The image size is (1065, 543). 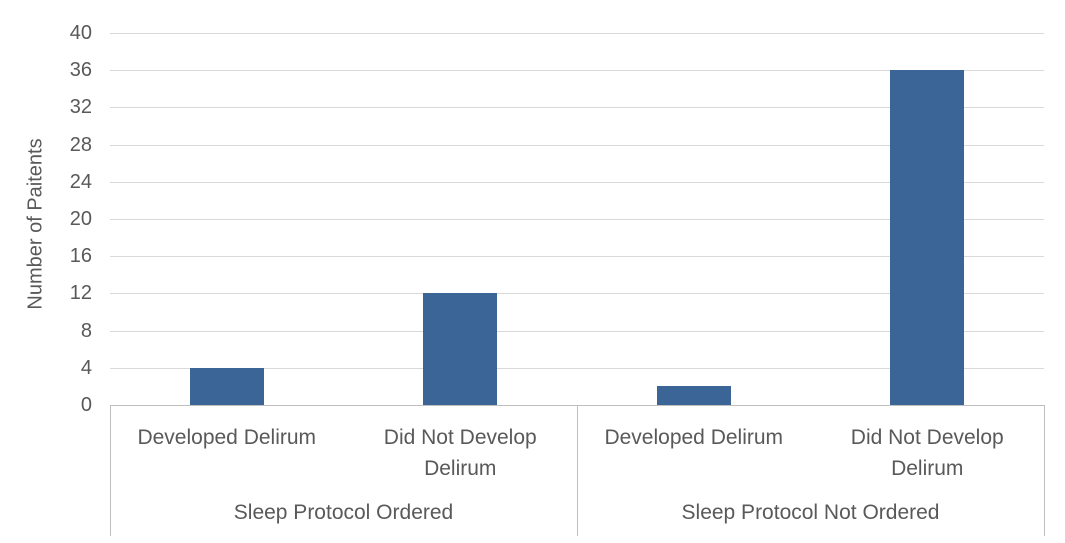 What do you see at coordinates (86, 405) in the screenshot?
I see `y-tick-label: 0` at bounding box center [86, 405].